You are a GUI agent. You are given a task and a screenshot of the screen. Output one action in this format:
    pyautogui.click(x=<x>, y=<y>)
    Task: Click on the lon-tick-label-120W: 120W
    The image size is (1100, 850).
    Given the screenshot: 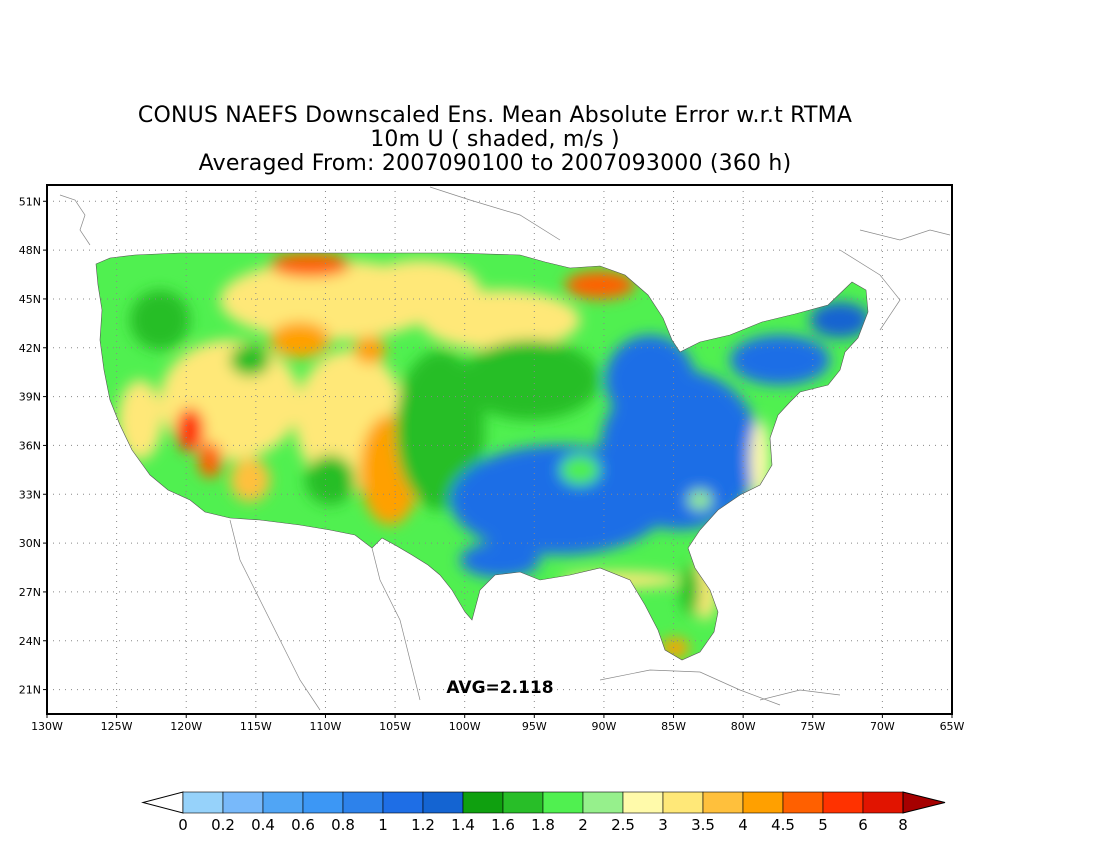 What is the action you would take?
    pyautogui.click(x=186, y=726)
    